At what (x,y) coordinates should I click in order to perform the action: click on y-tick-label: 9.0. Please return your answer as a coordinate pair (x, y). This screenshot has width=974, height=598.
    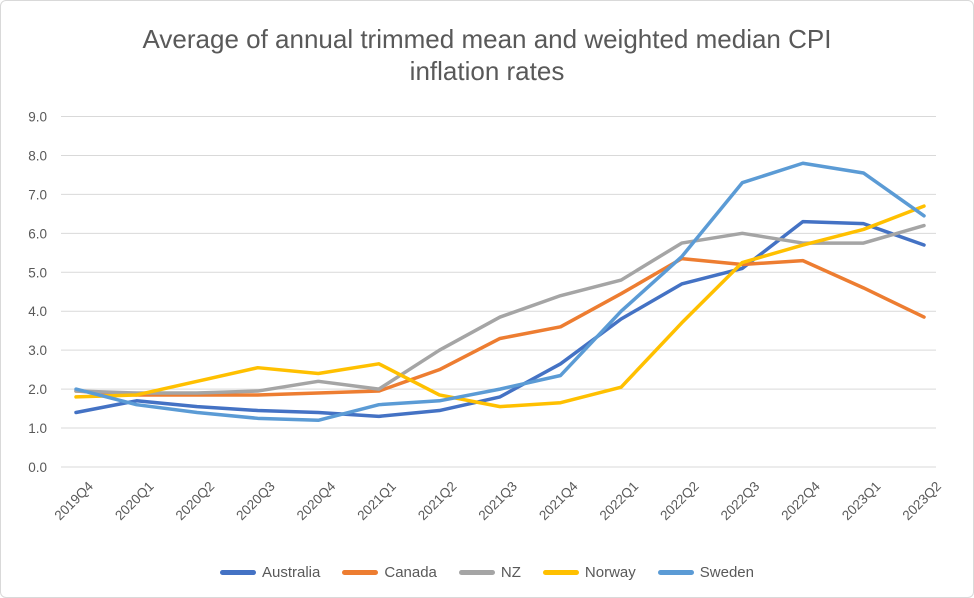
    Looking at the image, I should click on (37, 117).